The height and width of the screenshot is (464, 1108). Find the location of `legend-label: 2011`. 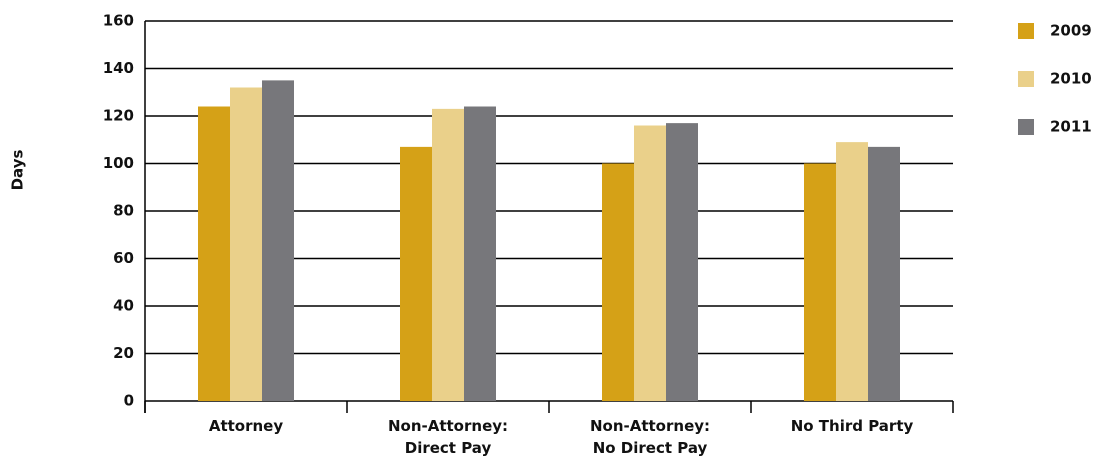

legend-label: 2011 is located at coordinates (1071, 127).